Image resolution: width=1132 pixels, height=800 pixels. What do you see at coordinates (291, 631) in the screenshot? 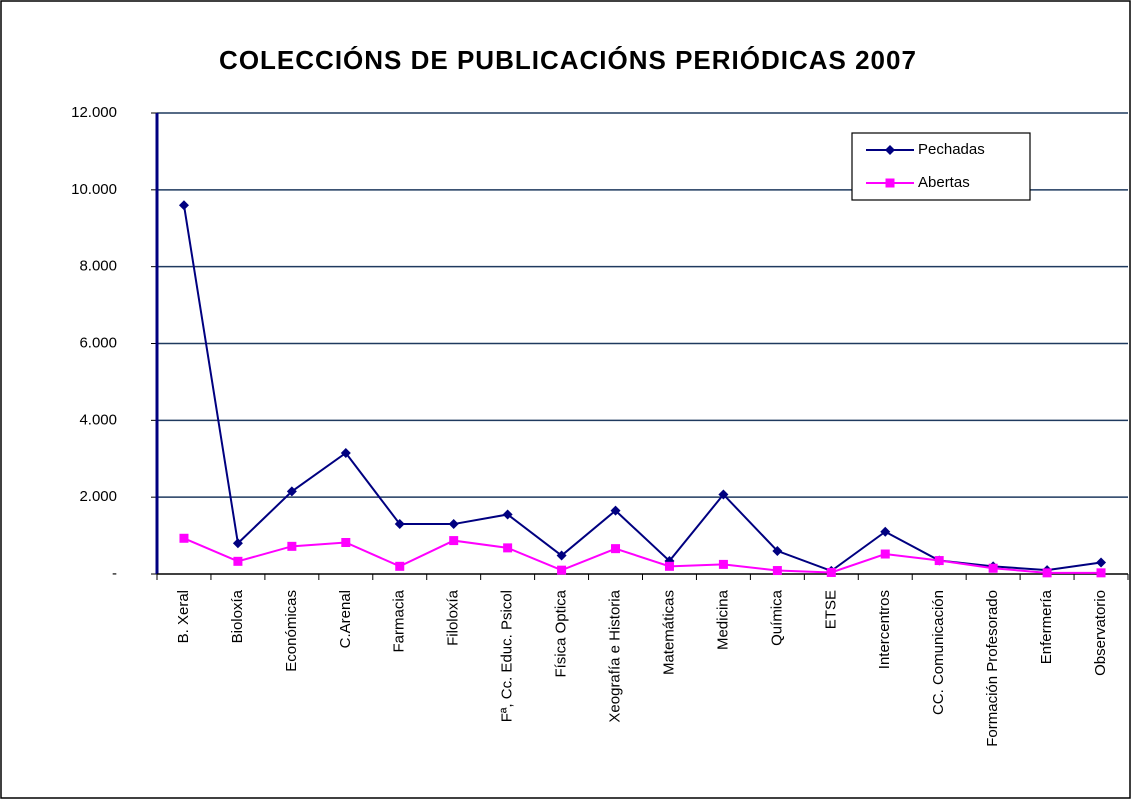
I see `x-tick-label: Económicas` at bounding box center [291, 631].